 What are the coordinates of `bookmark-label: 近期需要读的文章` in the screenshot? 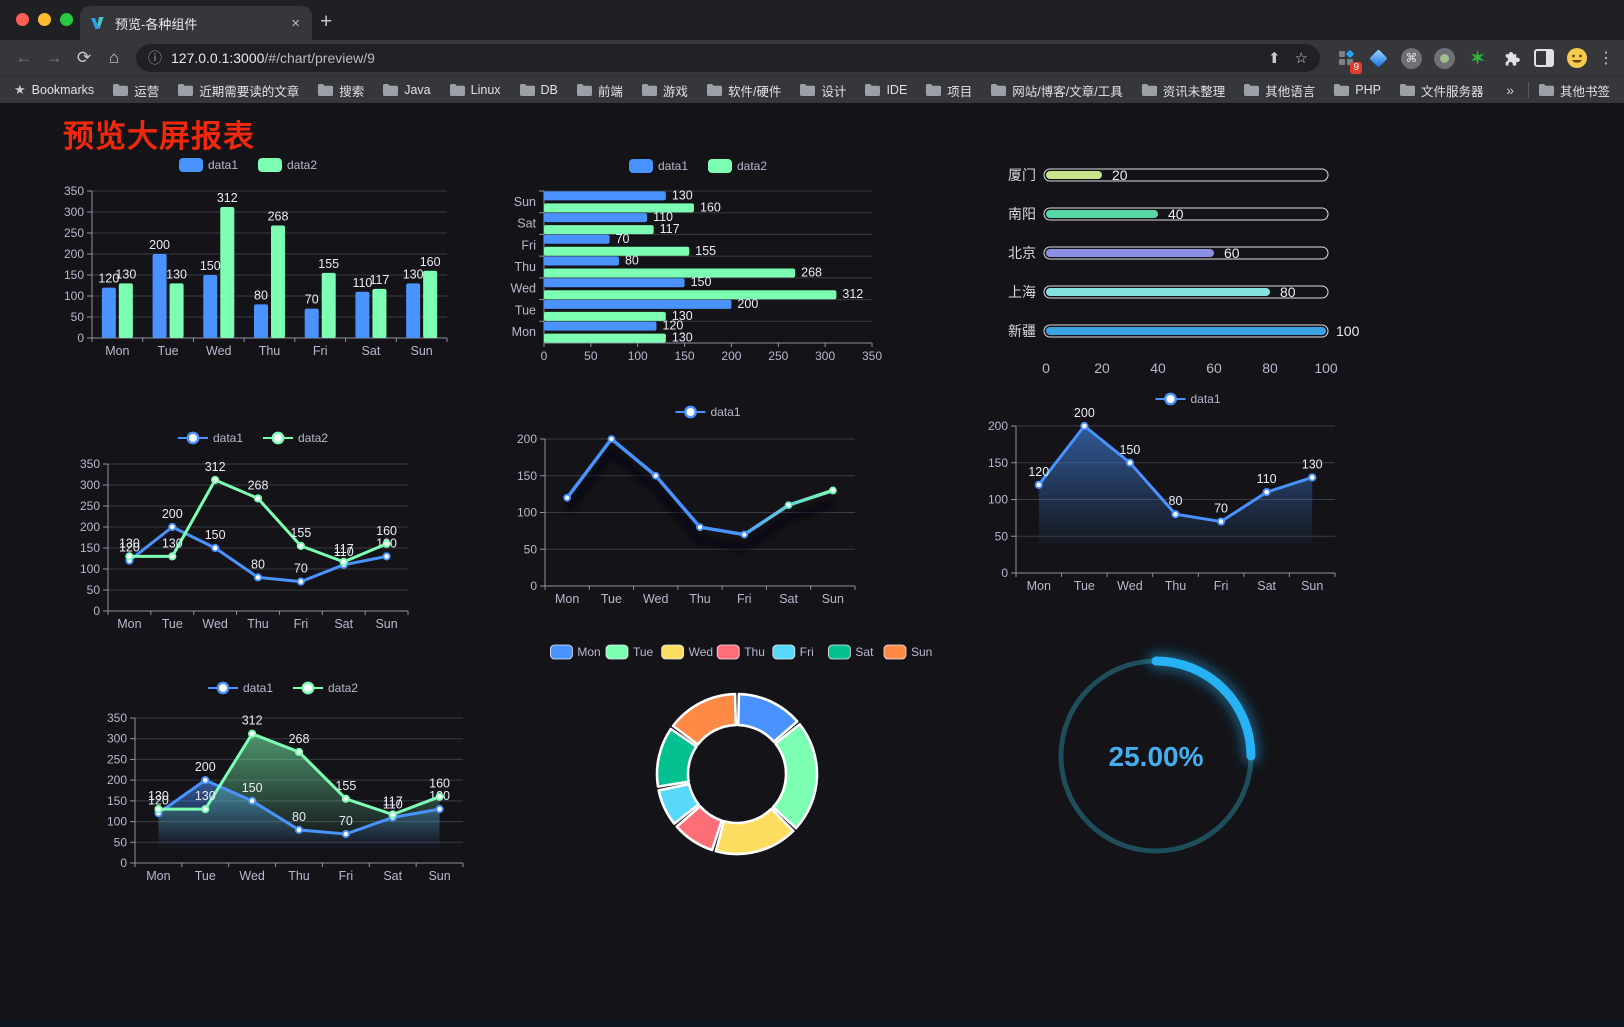 It's located at (249, 91).